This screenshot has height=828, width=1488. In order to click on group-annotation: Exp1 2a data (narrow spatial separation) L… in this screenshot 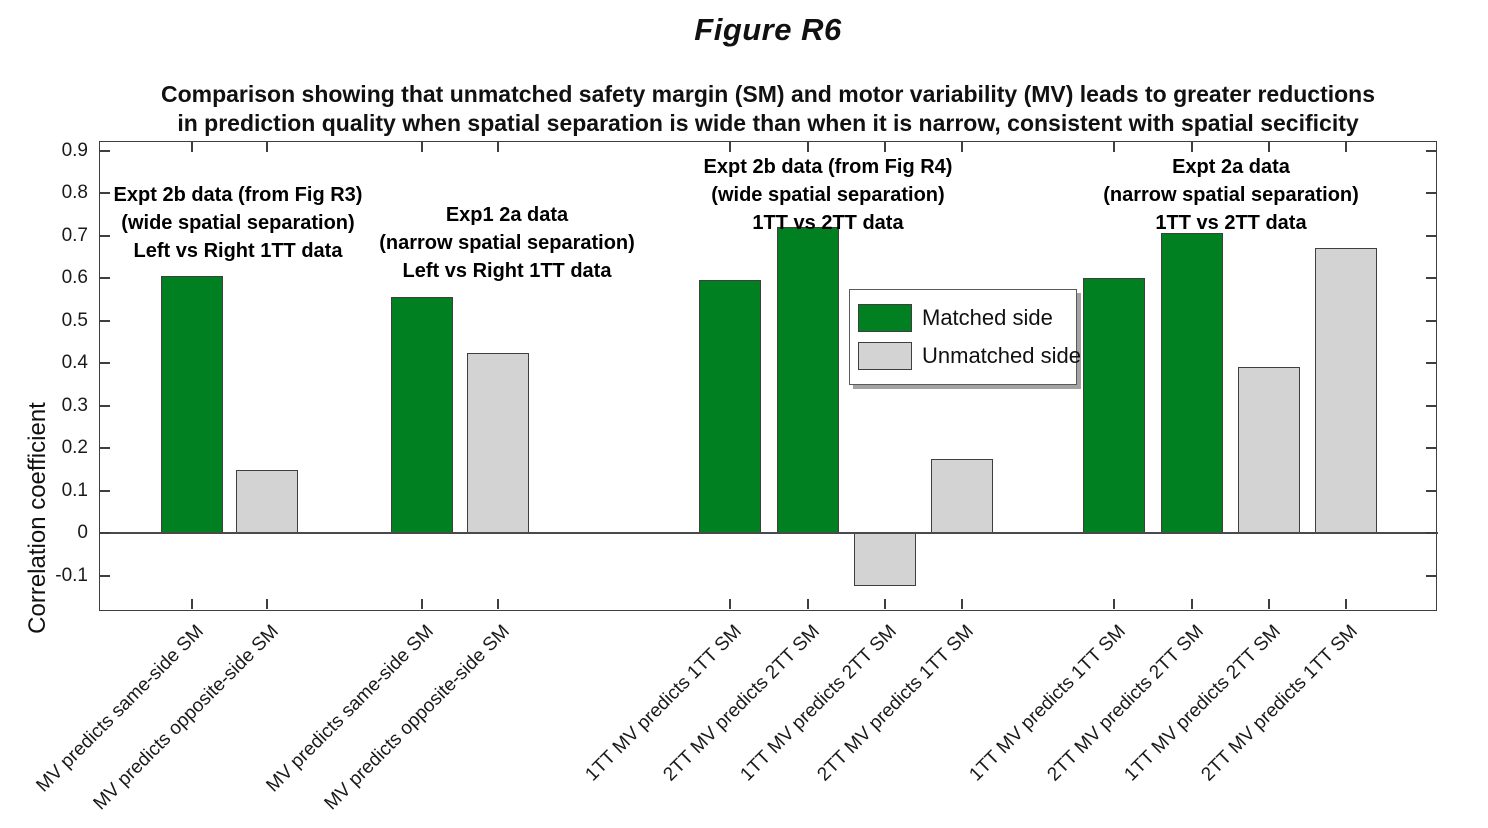, I will do `click(507, 243)`.